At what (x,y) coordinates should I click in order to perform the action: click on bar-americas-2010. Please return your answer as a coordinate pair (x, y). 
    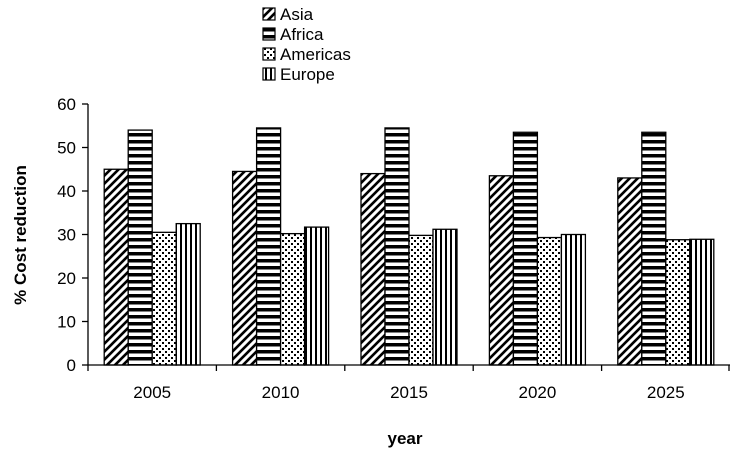
    Looking at the image, I should click on (292, 299).